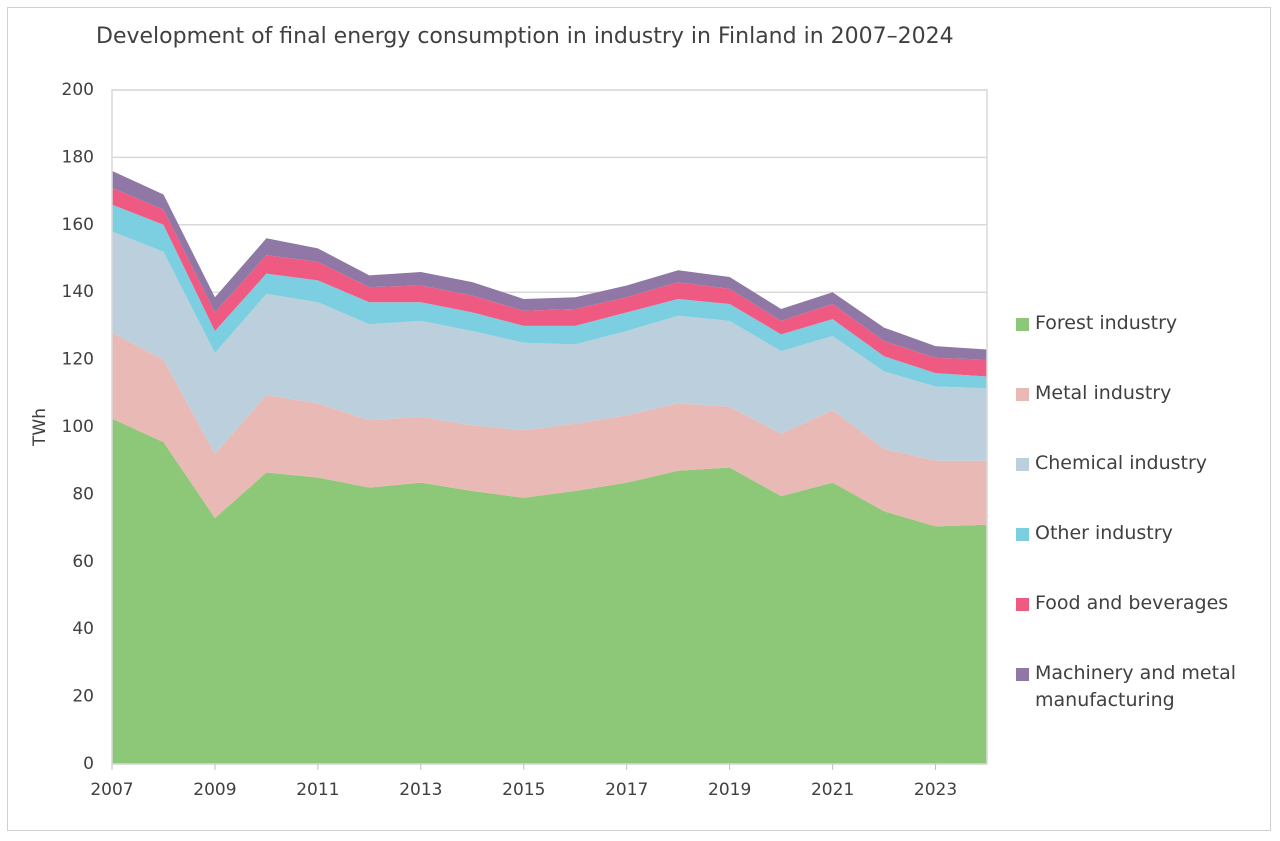  What do you see at coordinates (626, 790) in the screenshot?
I see `x-tick-label: 2017` at bounding box center [626, 790].